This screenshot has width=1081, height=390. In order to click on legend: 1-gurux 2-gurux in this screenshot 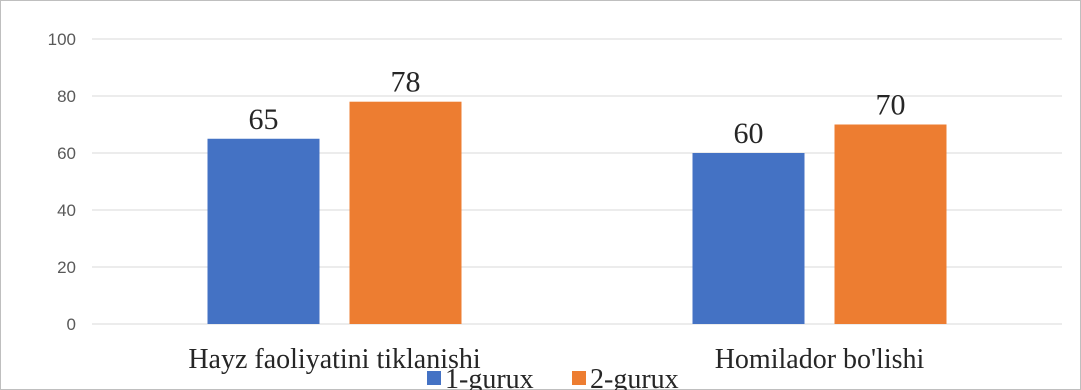, I will do `click(553, 377)`.